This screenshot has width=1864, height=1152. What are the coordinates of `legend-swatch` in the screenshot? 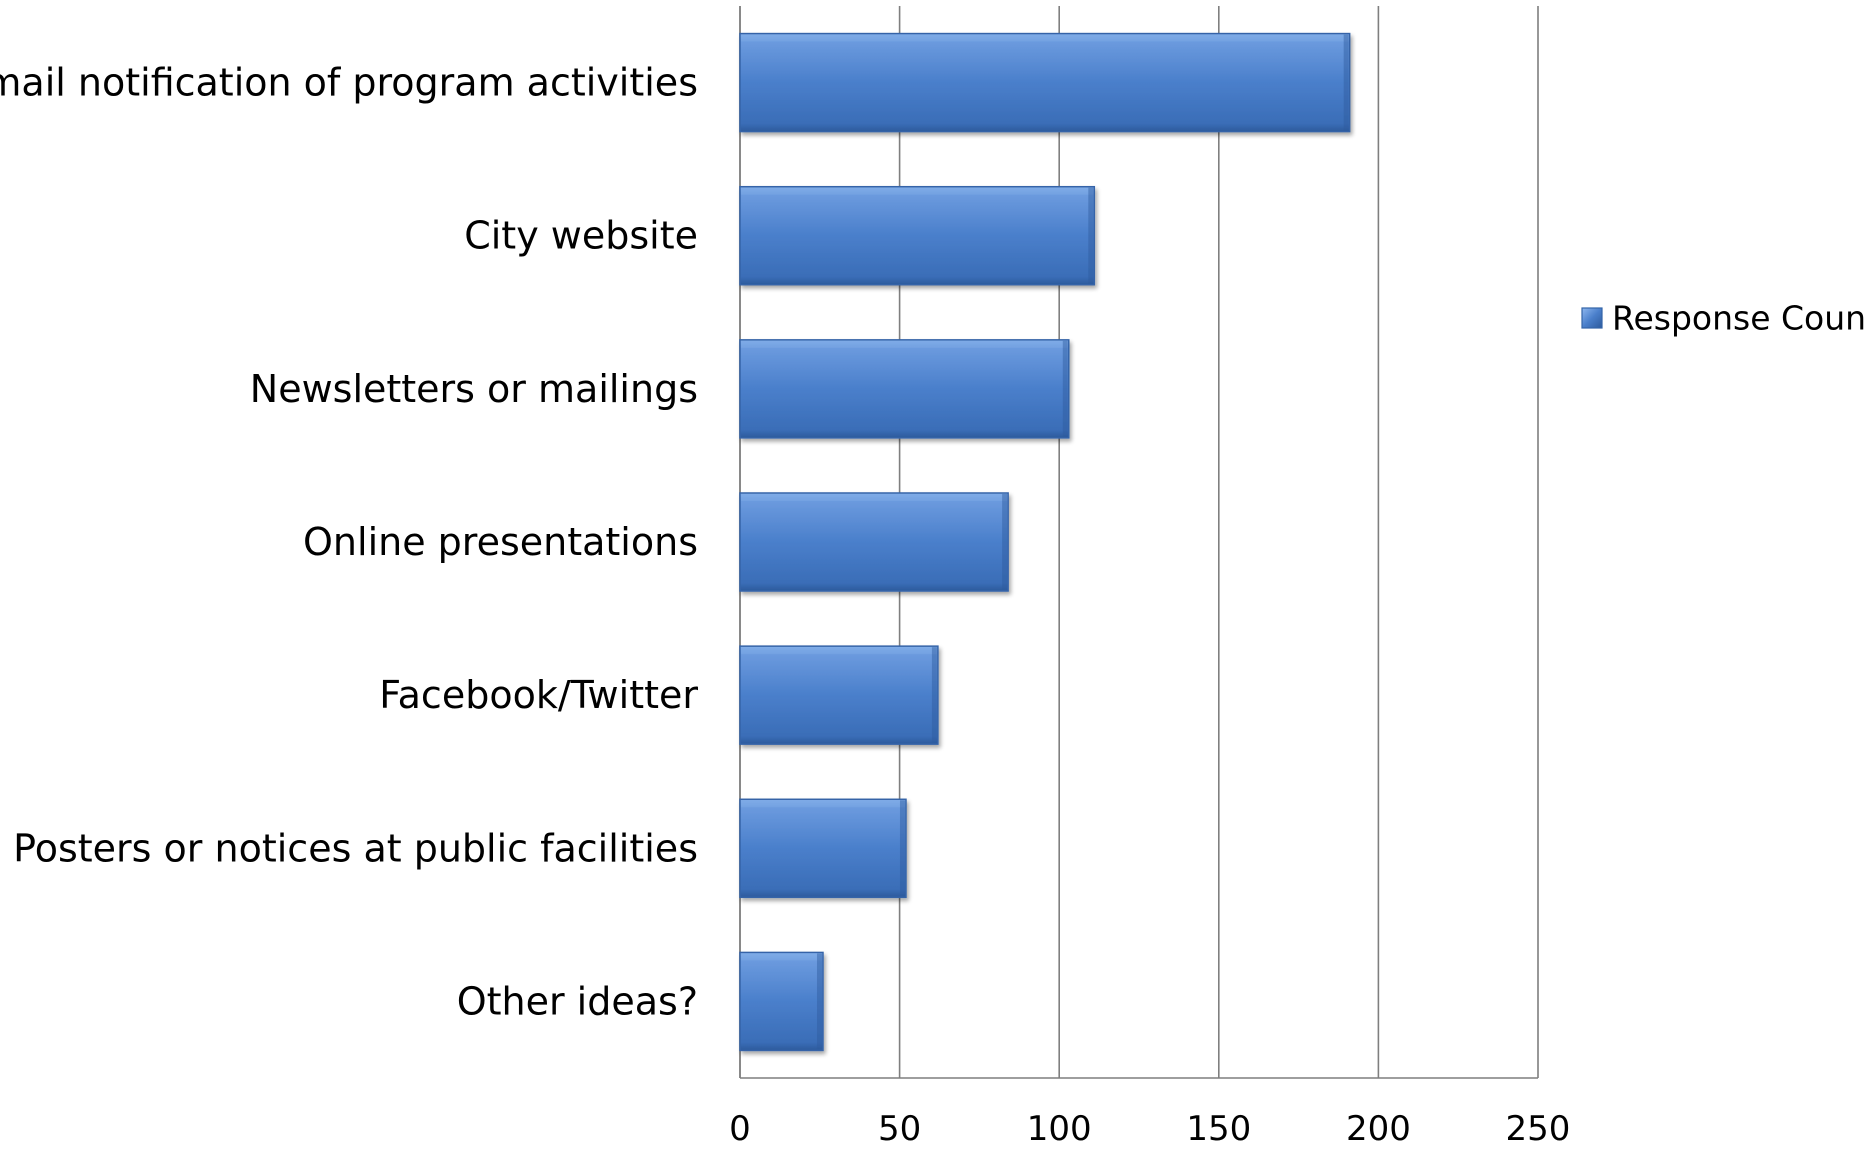 It's located at (1592, 318).